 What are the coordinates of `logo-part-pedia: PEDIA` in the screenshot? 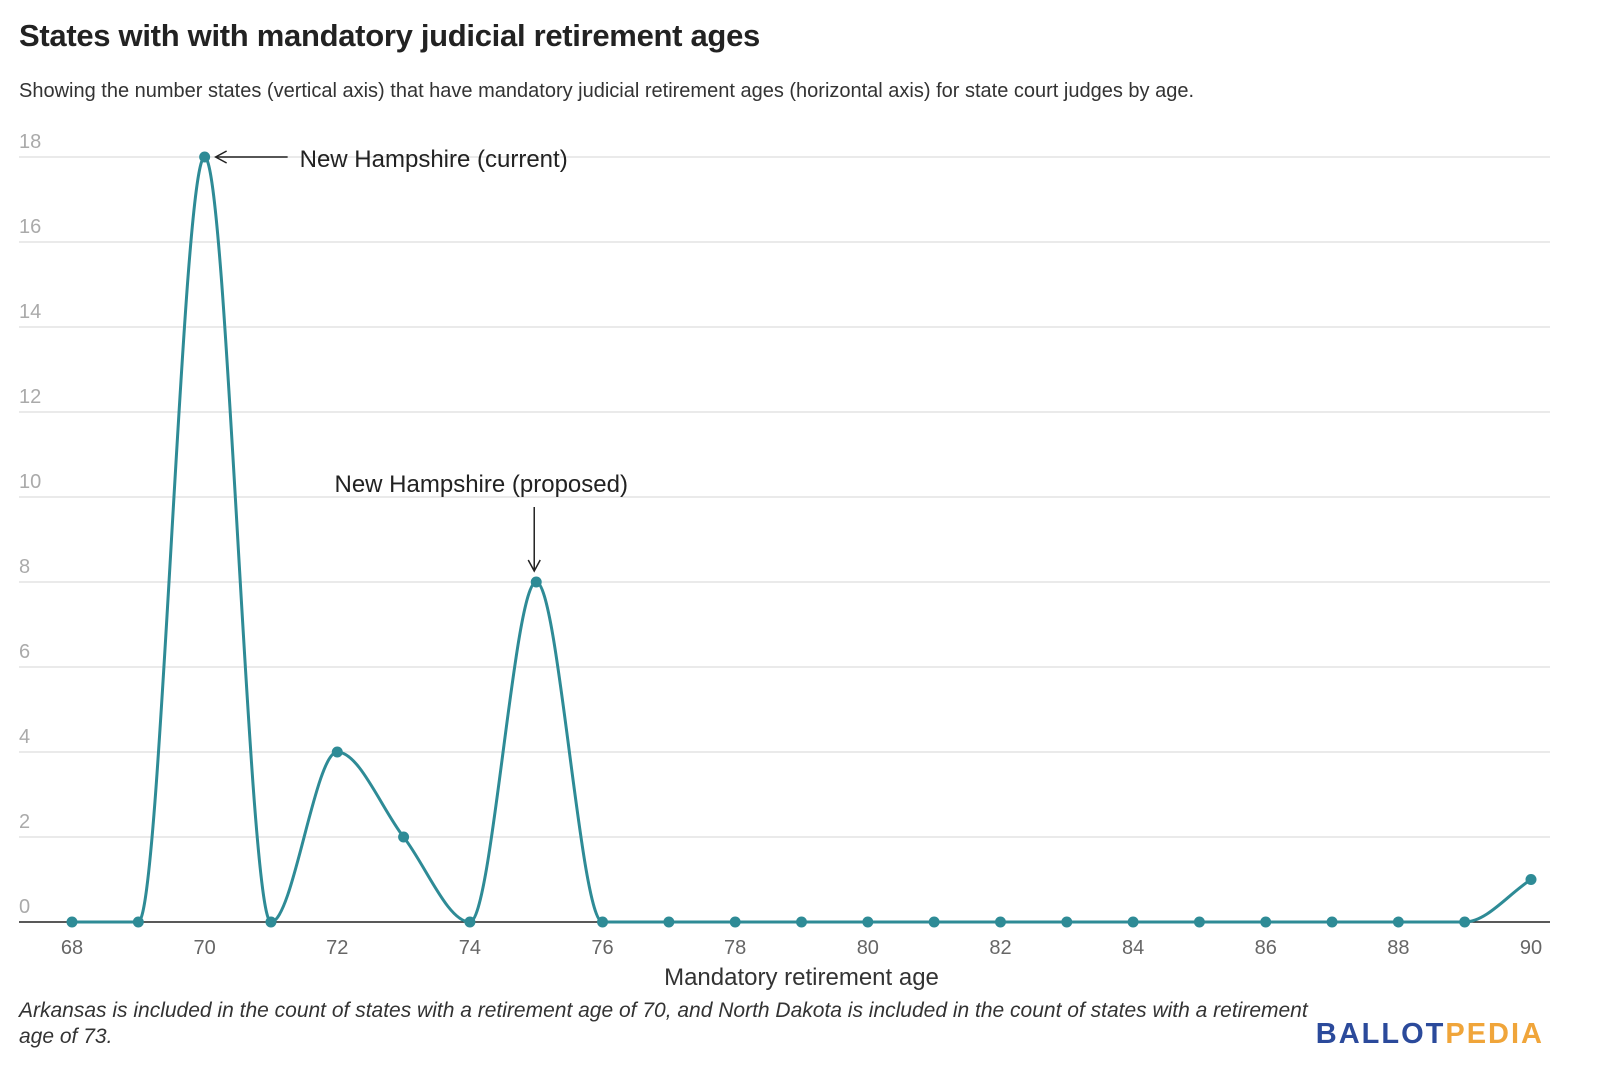 It's located at (1494, 1034).